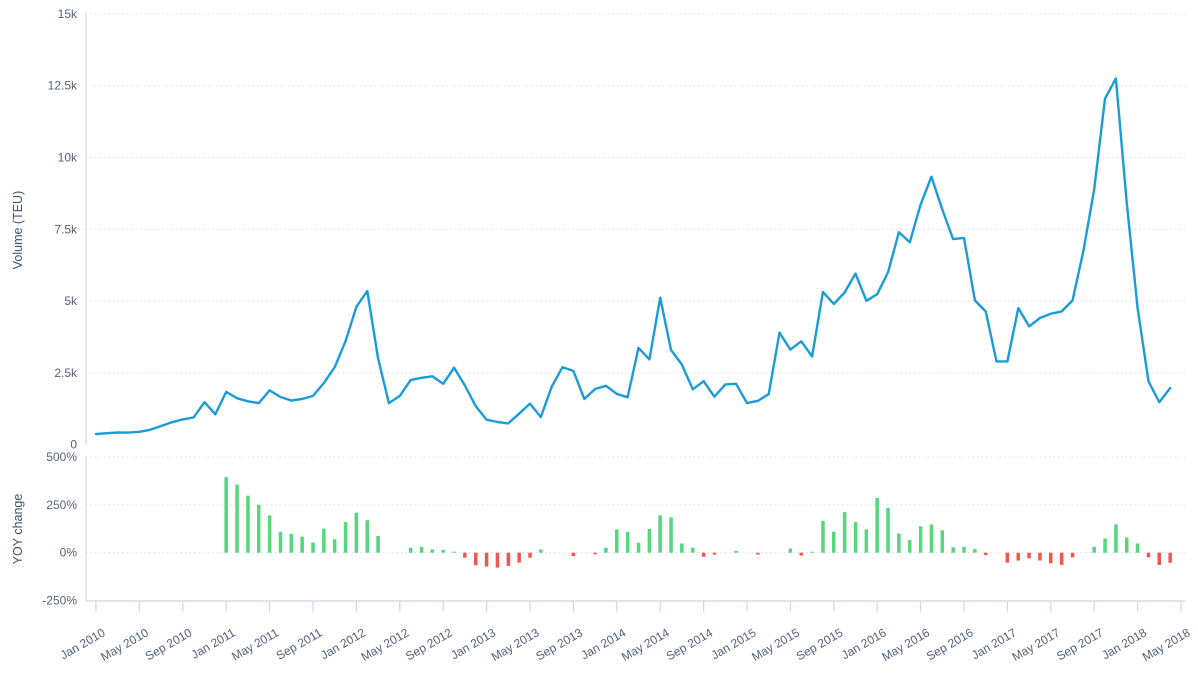 This screenshot has height=679, width=1198. Describe the element at coordinates (1036, 644) in the screenshot. I see `x-tick-label: May 2017` at that location.